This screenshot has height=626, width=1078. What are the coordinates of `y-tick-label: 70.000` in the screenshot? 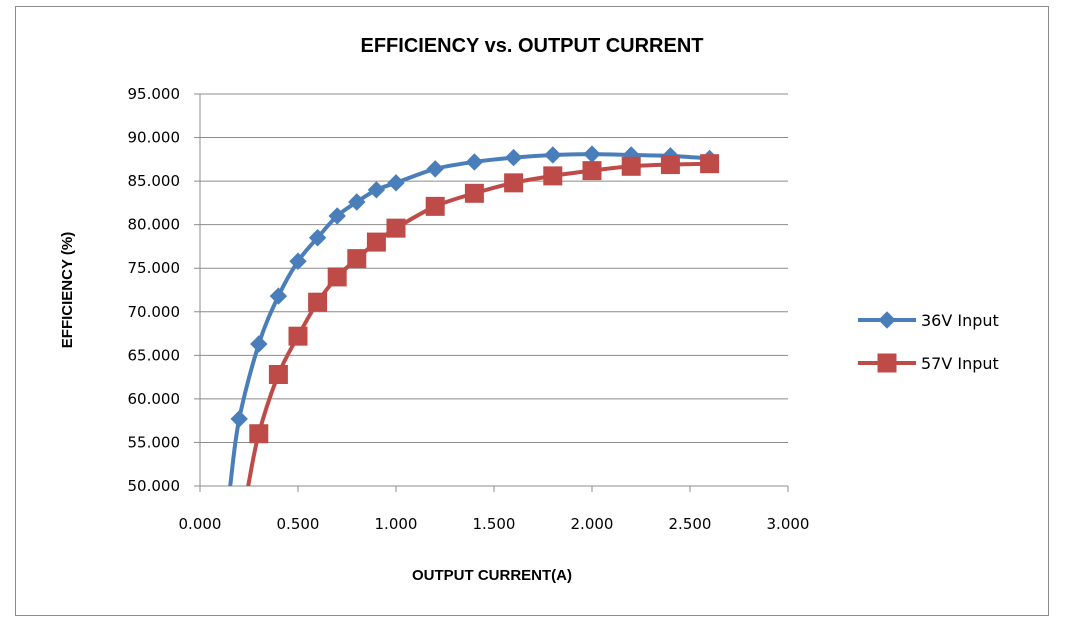 It's located at (154, 312).